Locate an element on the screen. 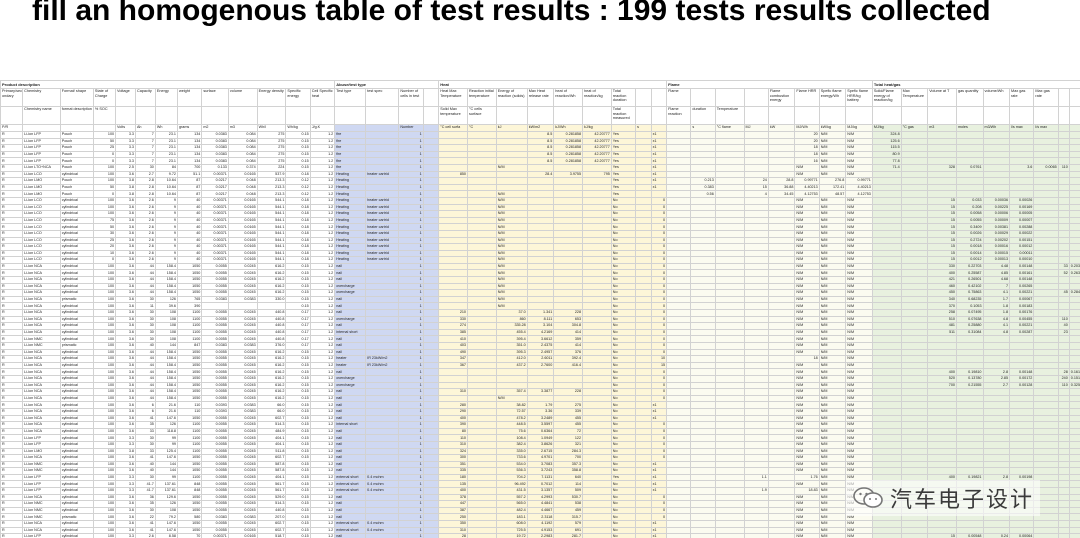 Image resolution: width=1080 pixels, height=538 pixels. table-cell: 207.0 is located at coordinates (271, 517).